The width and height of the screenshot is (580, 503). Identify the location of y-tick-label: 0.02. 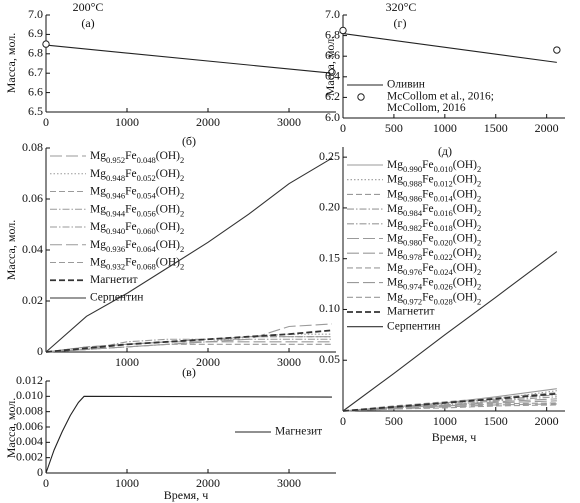
(32, 300).